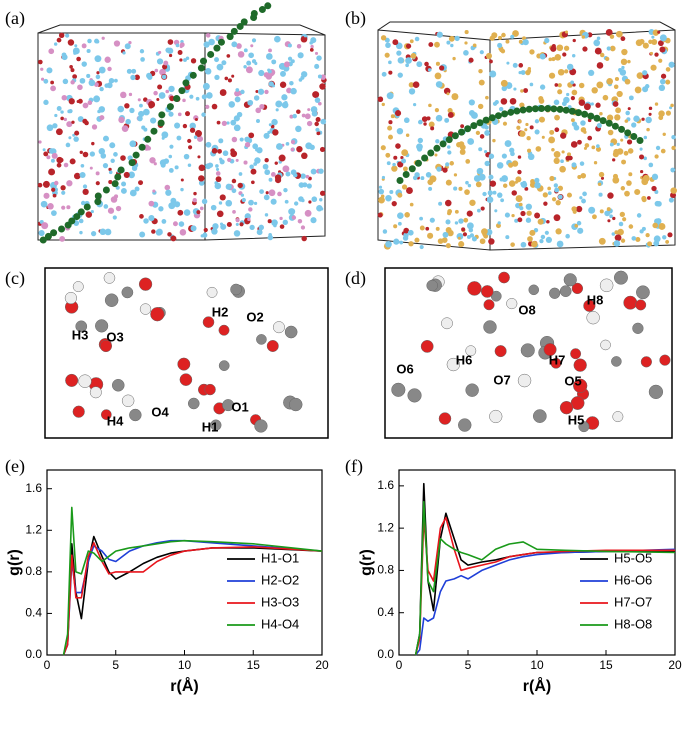 This screenshot has width=685, height=731. What do you see at coordinates (404, 368) in the screenshot?
I see `atom-label: O6` at bounding box center [404, 368].